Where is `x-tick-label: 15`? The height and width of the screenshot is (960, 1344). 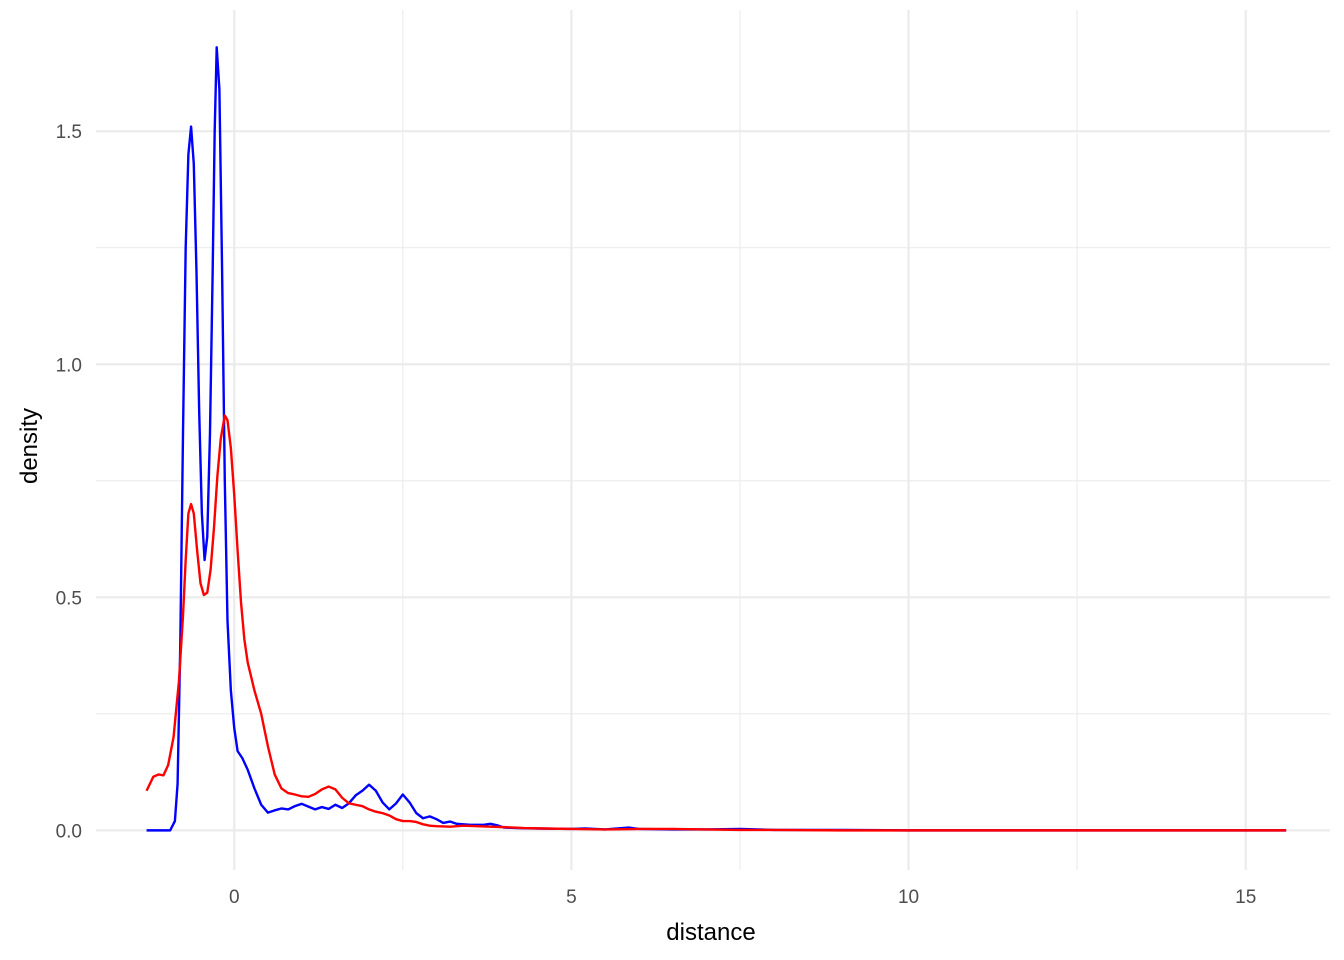 x-tick-label: 15 is located at coordinates (1245, 897).